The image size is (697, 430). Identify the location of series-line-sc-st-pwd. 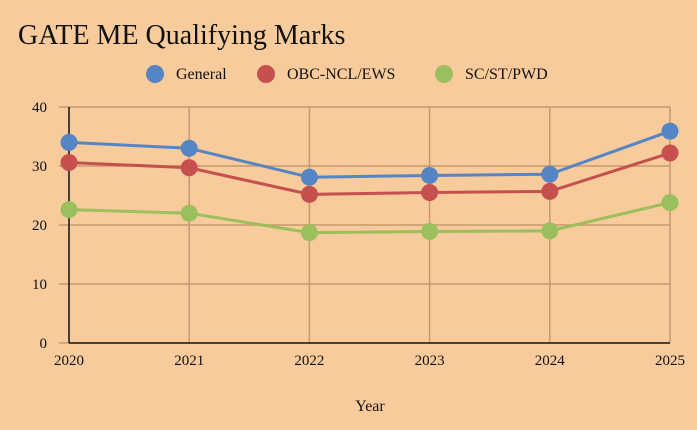
(369, 218).